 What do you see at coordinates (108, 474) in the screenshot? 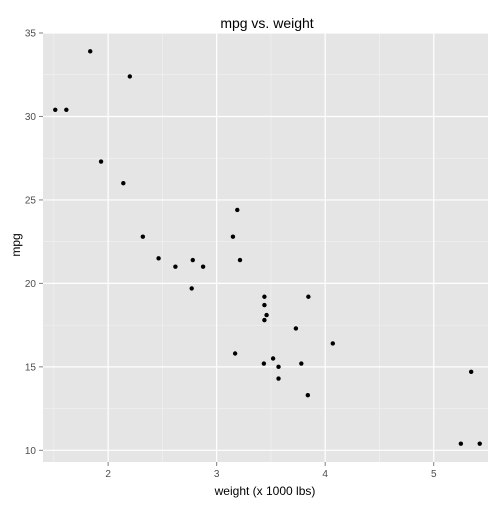
I see `x-tick-label: 2` at bounding box center [108, 474].